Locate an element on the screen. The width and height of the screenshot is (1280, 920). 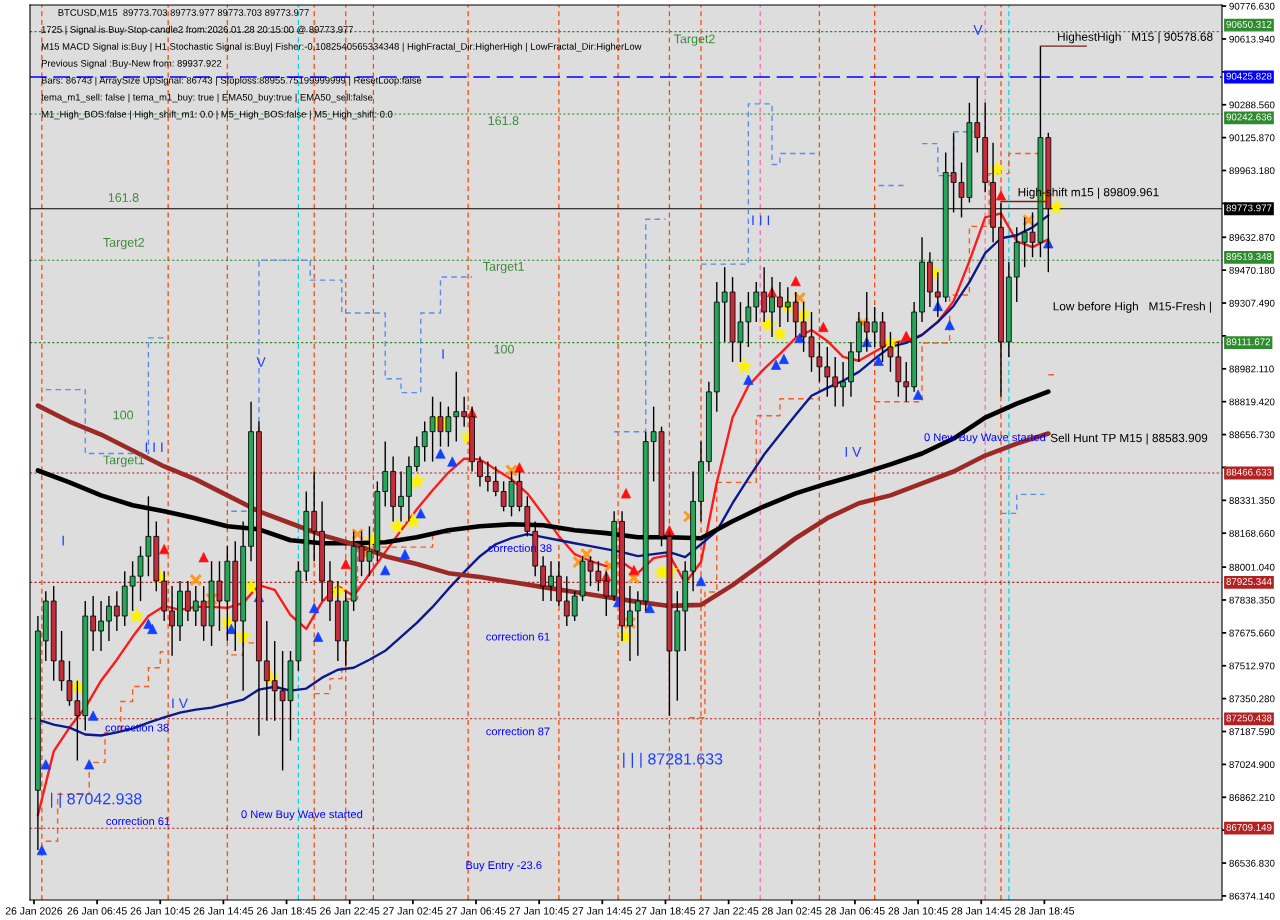
x-tick-label: 26 Jan 06:45 is located at coordinates (97, 911).